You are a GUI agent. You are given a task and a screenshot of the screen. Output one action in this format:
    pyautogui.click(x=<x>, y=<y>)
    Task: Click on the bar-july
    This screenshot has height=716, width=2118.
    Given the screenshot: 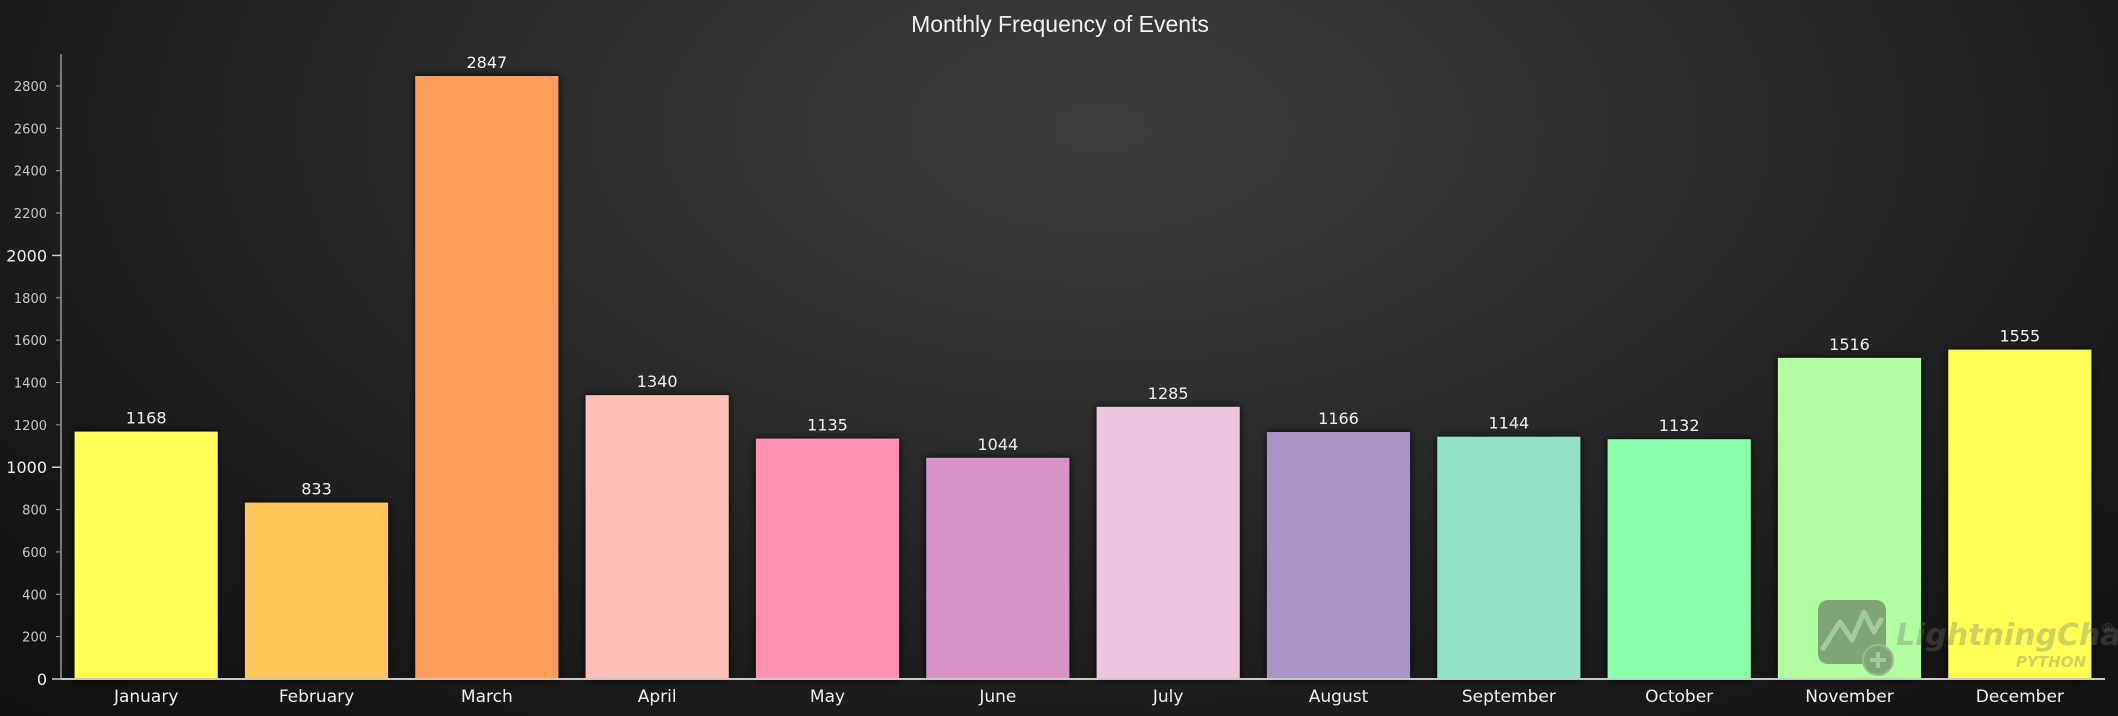 What is the action you would take?
    pyautogui.click(x=1168, y=542)
    